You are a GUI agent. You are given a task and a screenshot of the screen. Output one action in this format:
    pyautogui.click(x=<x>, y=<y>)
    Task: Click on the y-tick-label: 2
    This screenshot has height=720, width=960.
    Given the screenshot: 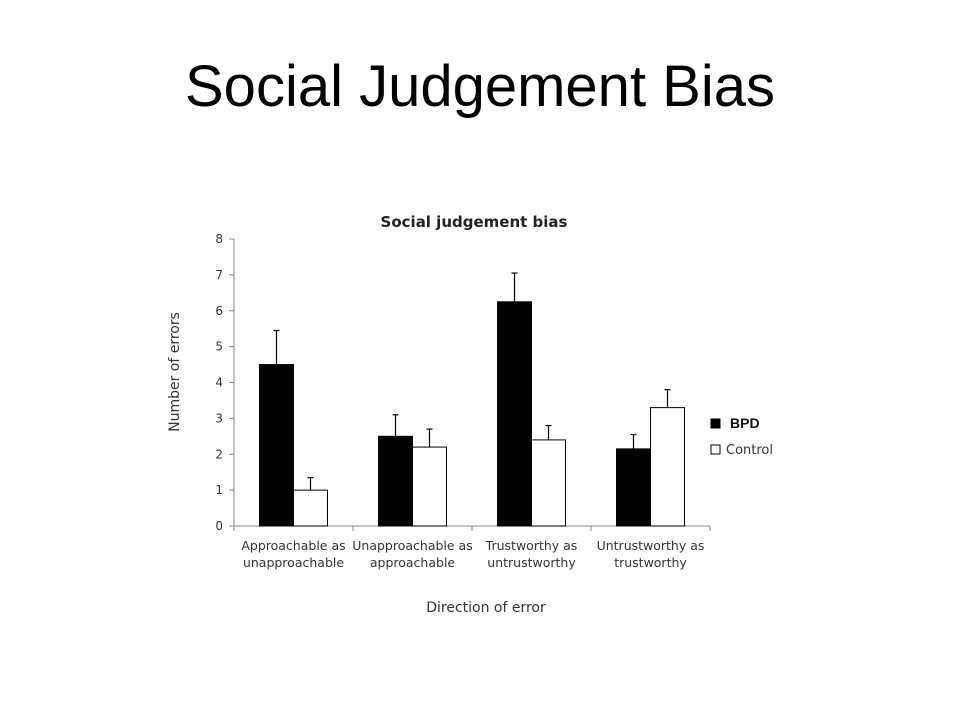 What is the action you would take?
    pyautogui.click(x=219, y=454)
    